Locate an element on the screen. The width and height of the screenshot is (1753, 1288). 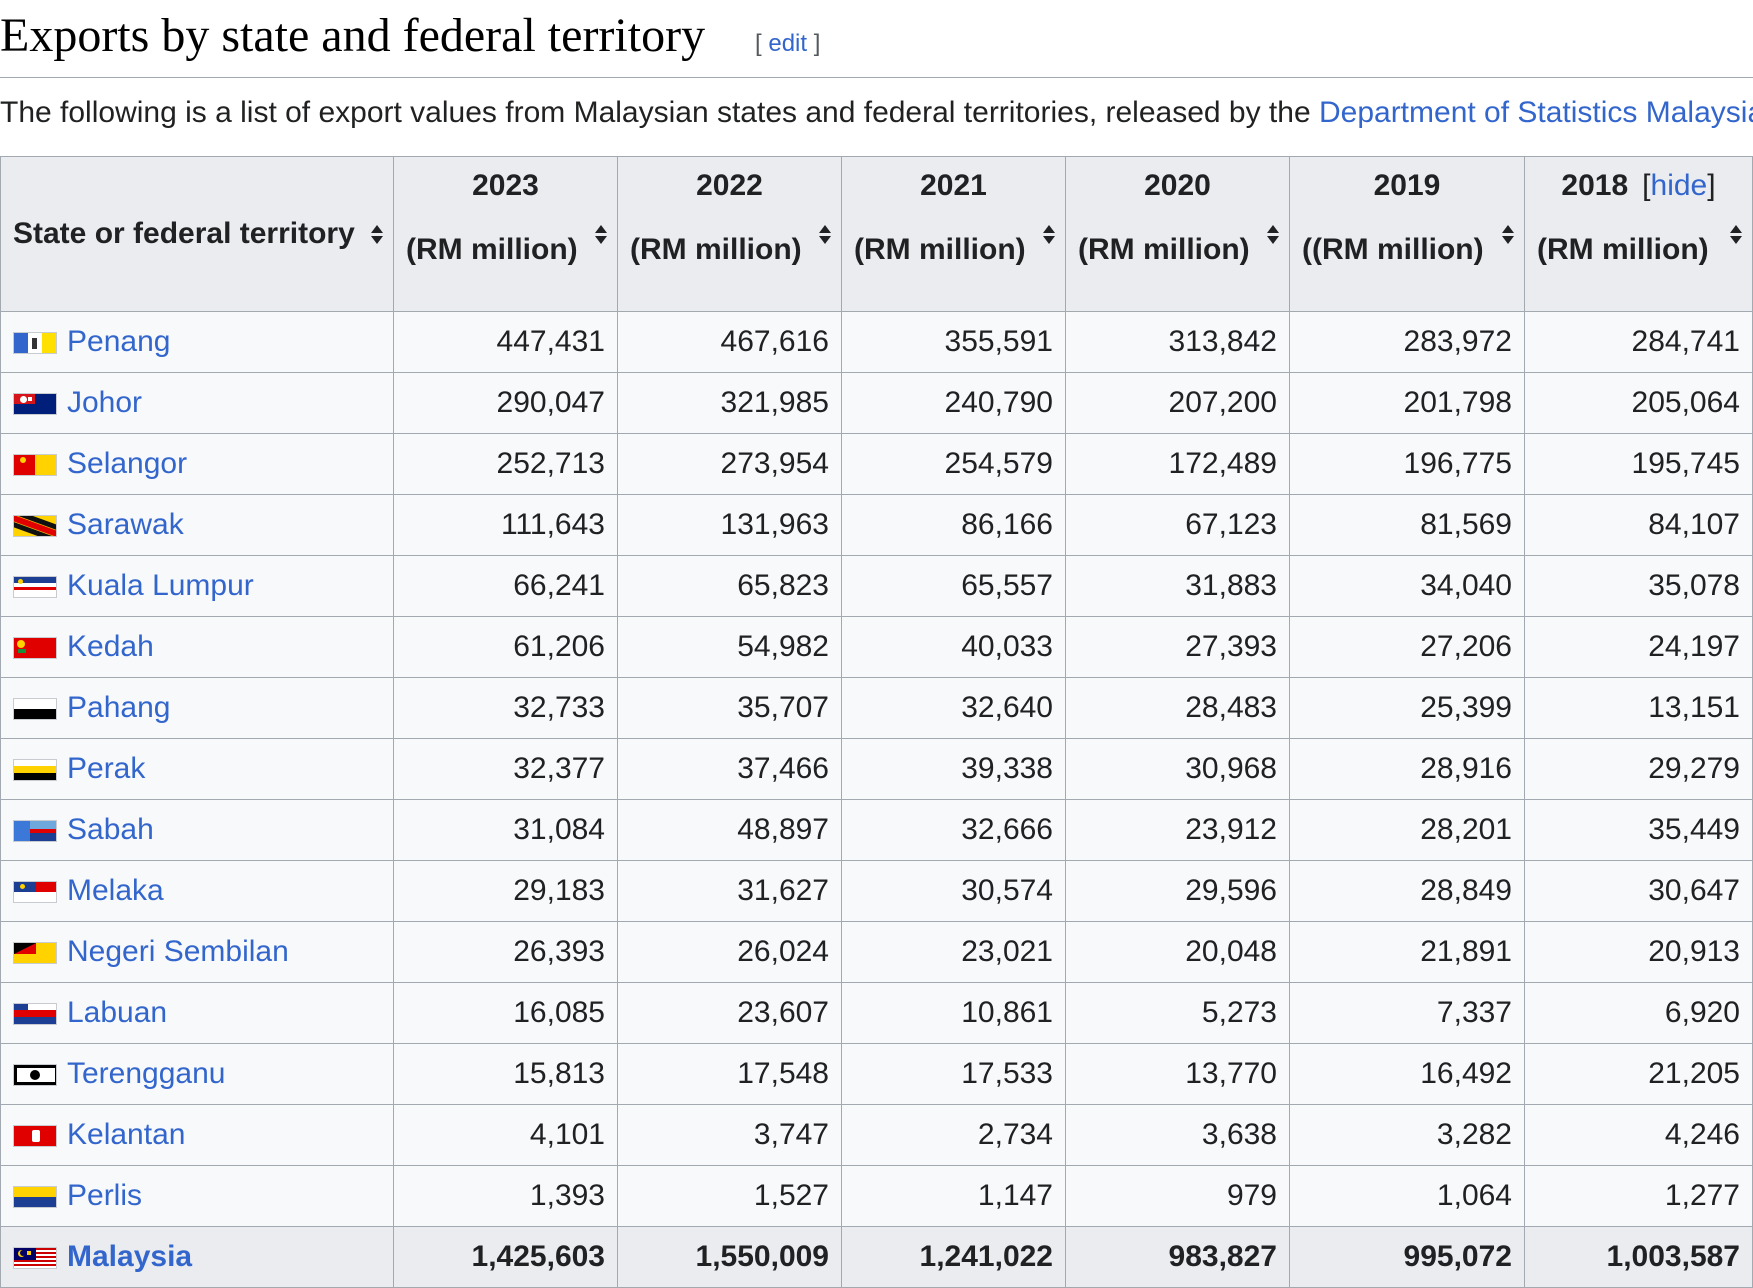
value-cell: 39,338 is located at coordinates (953, 769).